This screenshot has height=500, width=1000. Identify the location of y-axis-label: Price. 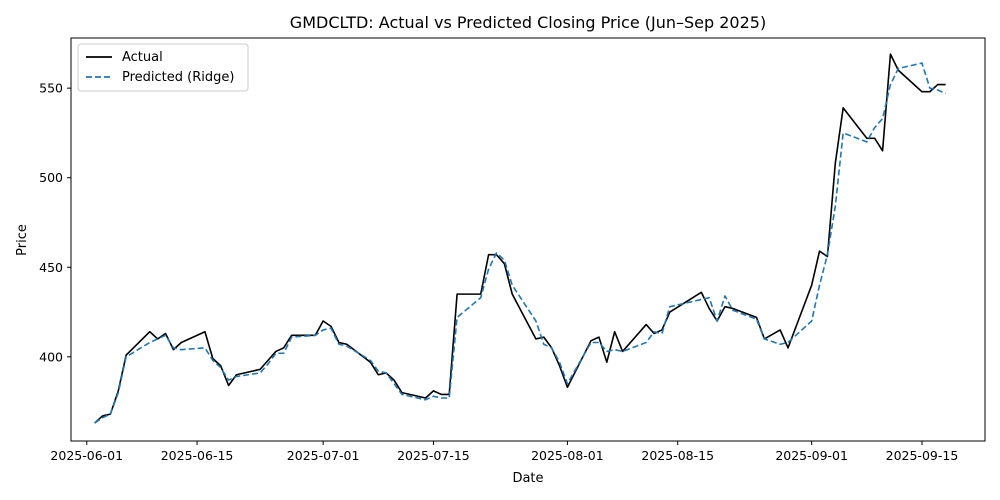
(22, 240).